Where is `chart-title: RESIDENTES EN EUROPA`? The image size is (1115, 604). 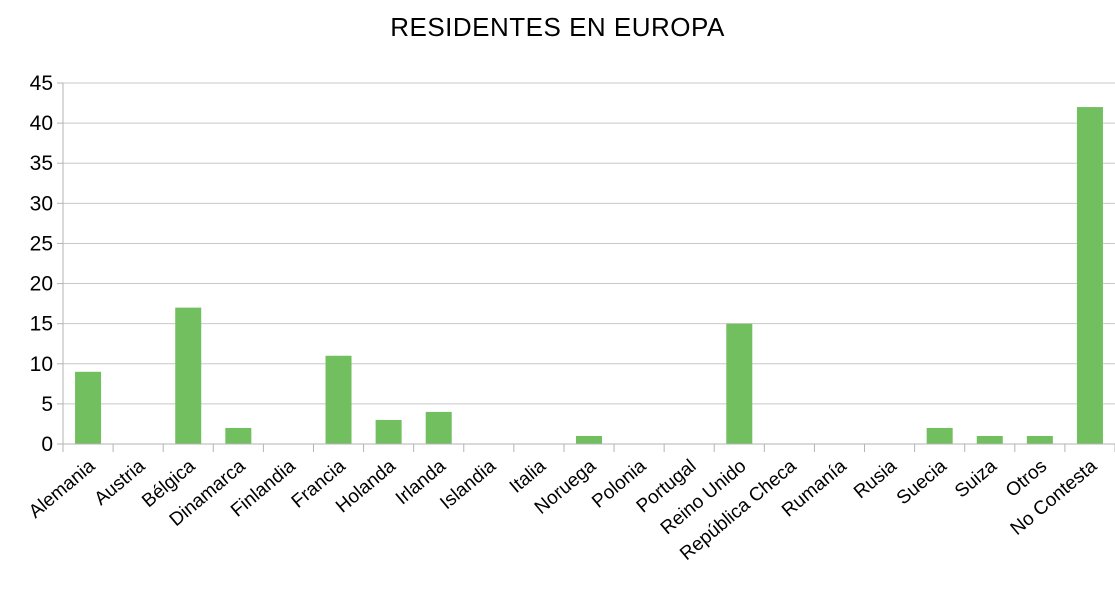 chart-title: RESIDENTES EN EUROPA is located at coordinates (557, 27).